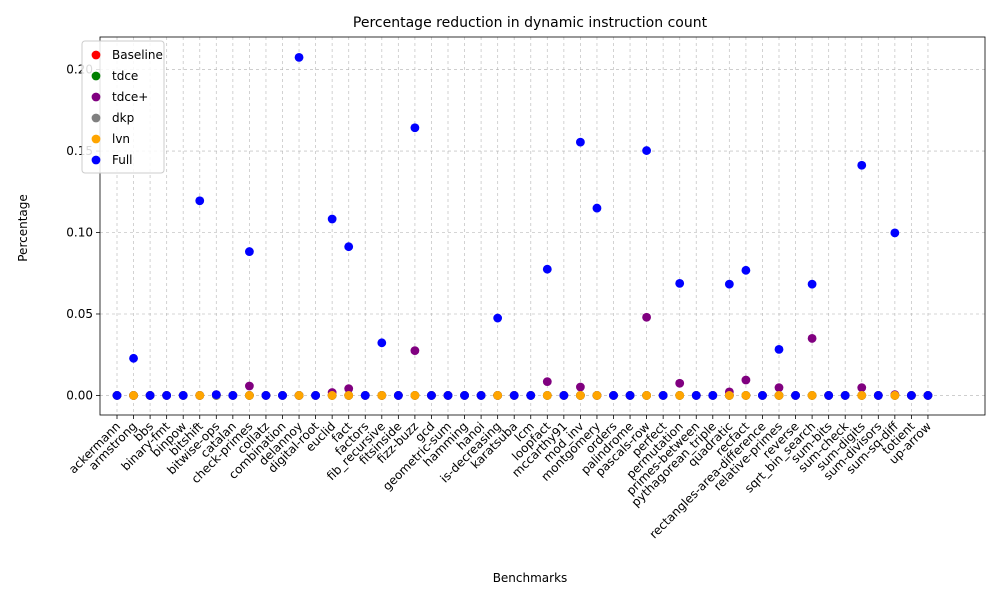  Describe the element at coordinates (130, 97) in the screenshot. I see `legend-label: tdce+` at that location.